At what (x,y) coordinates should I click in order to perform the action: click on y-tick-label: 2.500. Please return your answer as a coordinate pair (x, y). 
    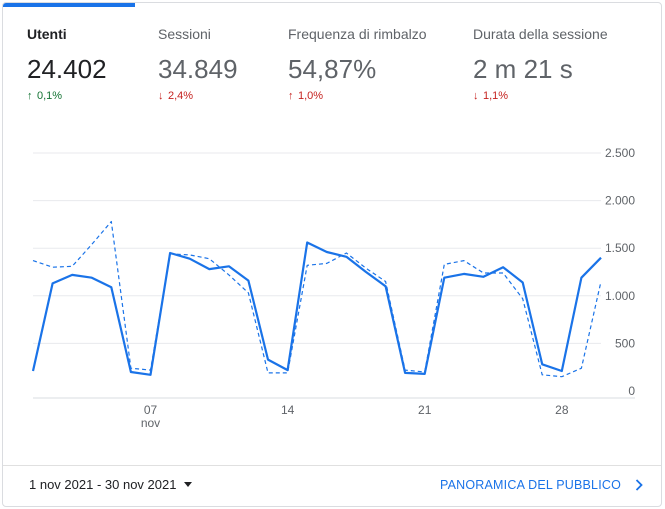
    Looking at the image, I should click on (620, 153).